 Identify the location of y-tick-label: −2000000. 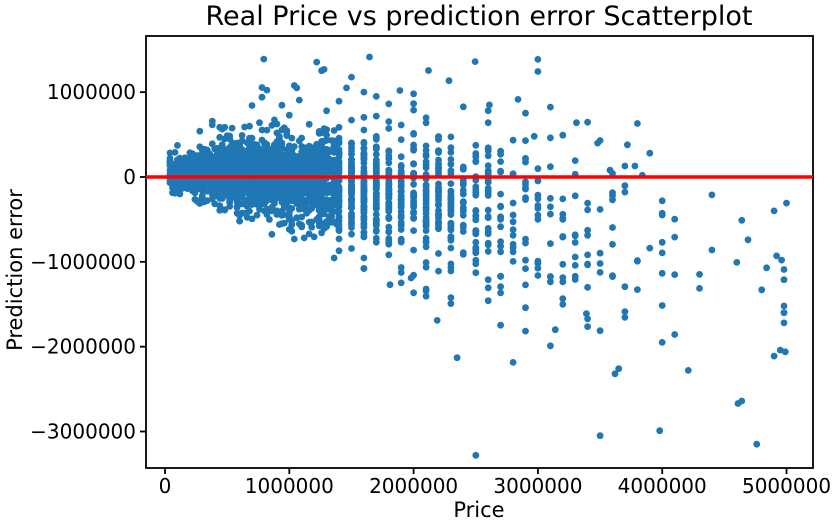
(83, 347).